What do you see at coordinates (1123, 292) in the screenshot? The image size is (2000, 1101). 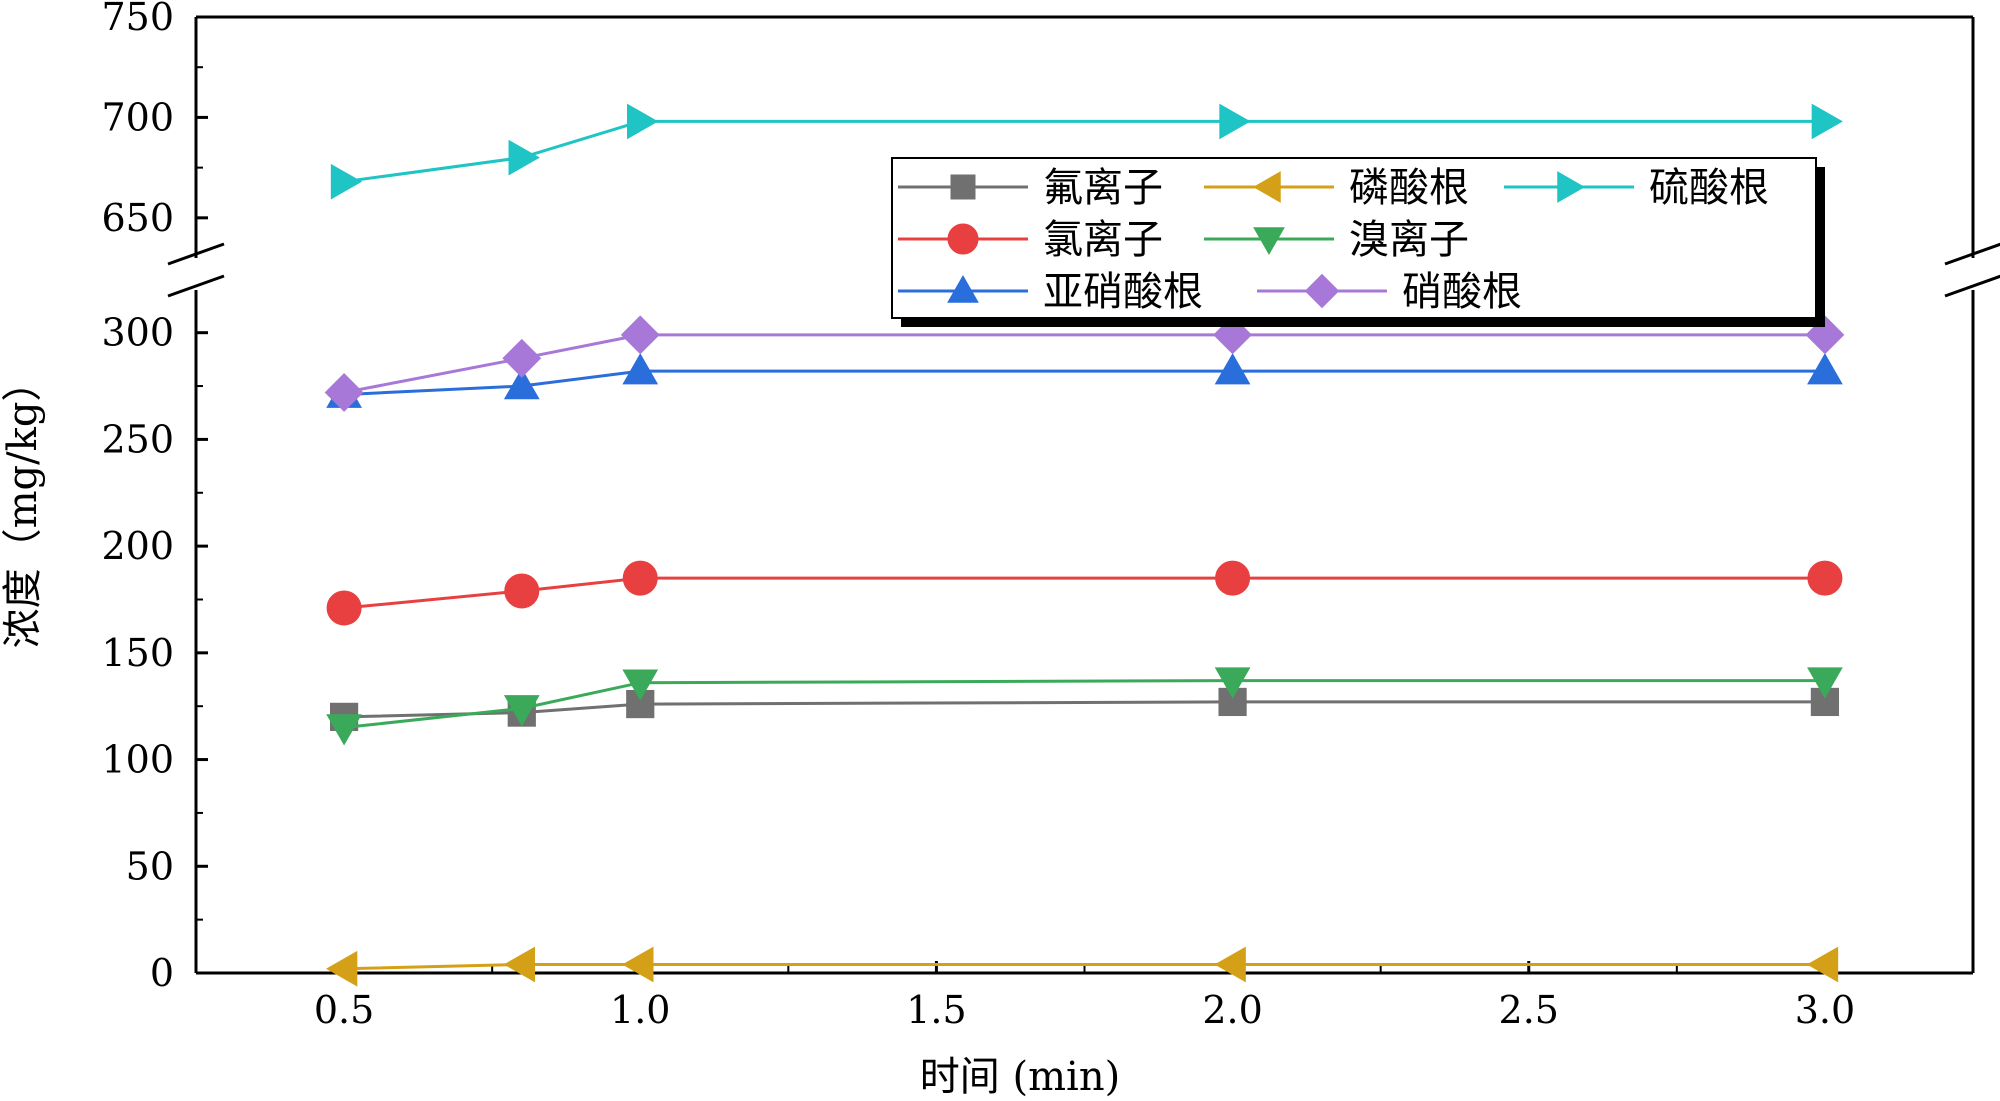 I see `legend-label: 亚硝酸根` at bounding box center [1123, 292].